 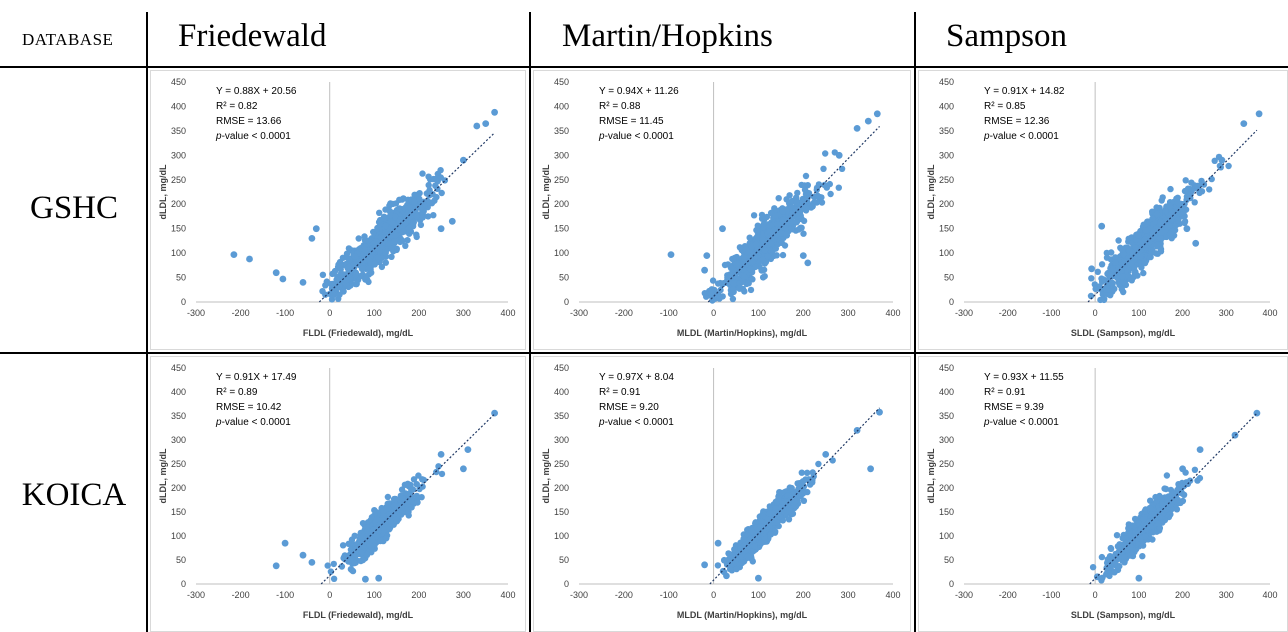 What do you see at coordinates (644, 67) in the screenshot?
I see `grid-divider-header` at bounding box center [644, 67].